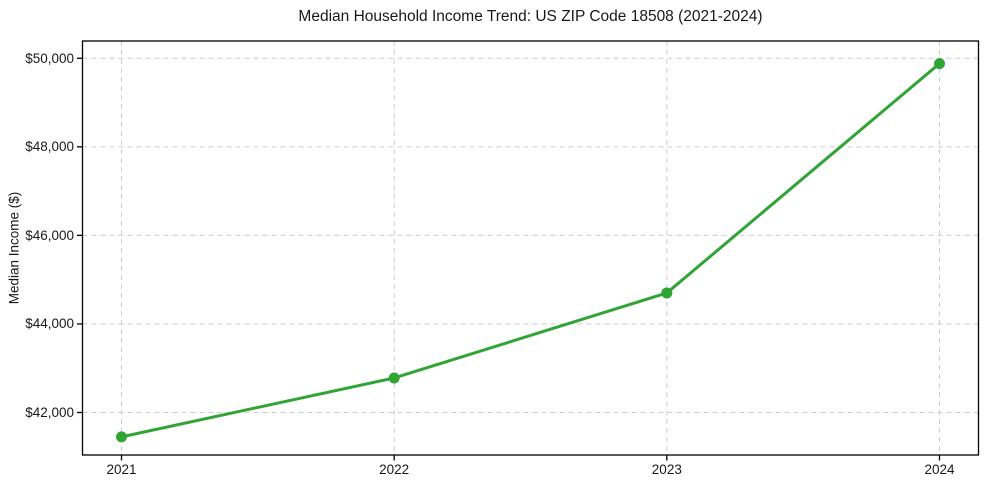 The height and width of the screenshot is (490, 989). Describe the element at coordinates (49, 235) in the screenshot. I see `y-tick-label: $46,000` at that location.